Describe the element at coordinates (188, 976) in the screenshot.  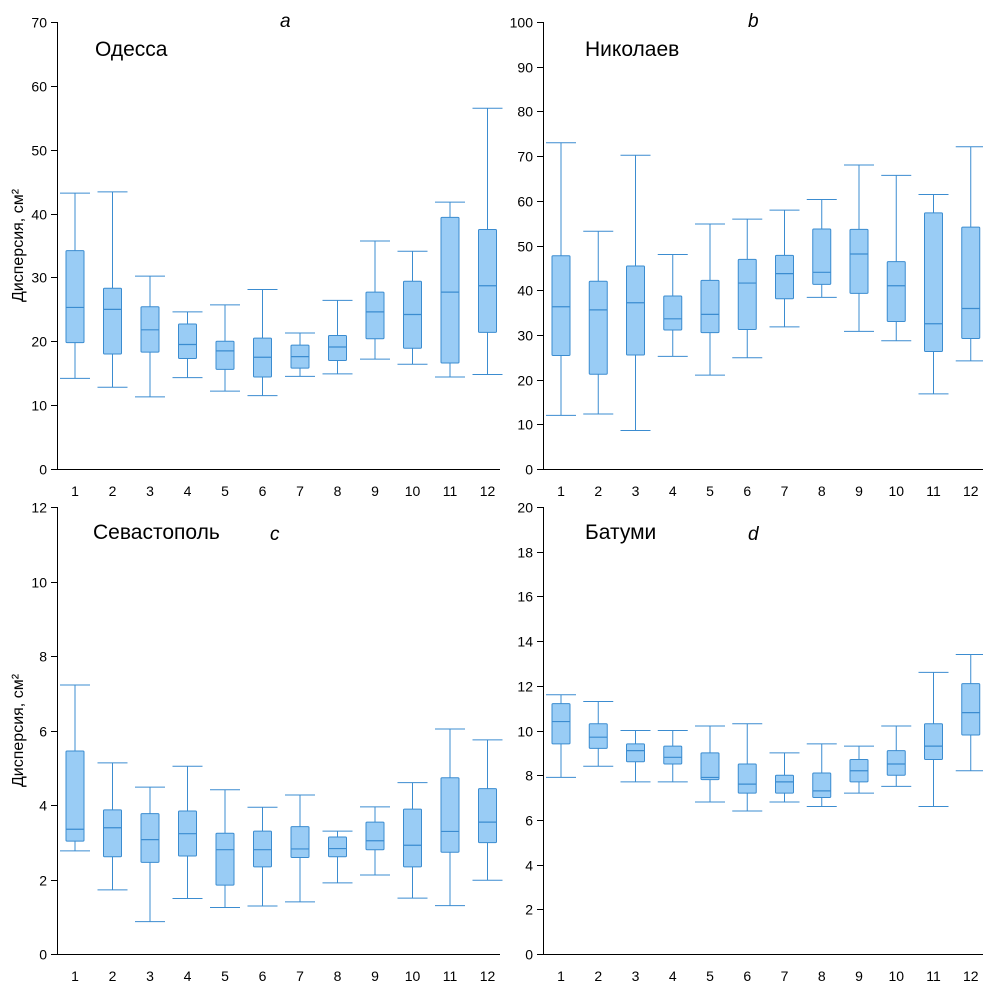
I see `x-tick-label: 4` at that location.